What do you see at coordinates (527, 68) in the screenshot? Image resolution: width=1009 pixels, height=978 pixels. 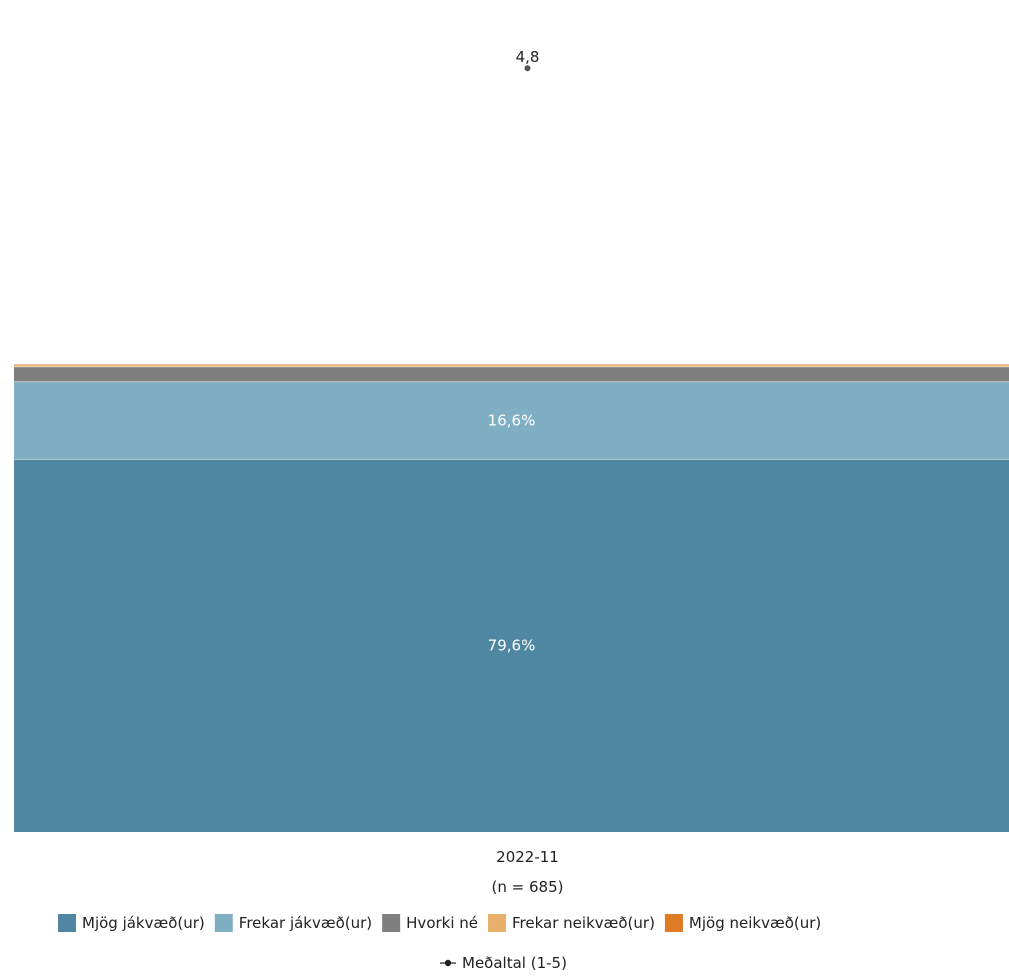 I see `mean-point` at bounding box center [527, 68].